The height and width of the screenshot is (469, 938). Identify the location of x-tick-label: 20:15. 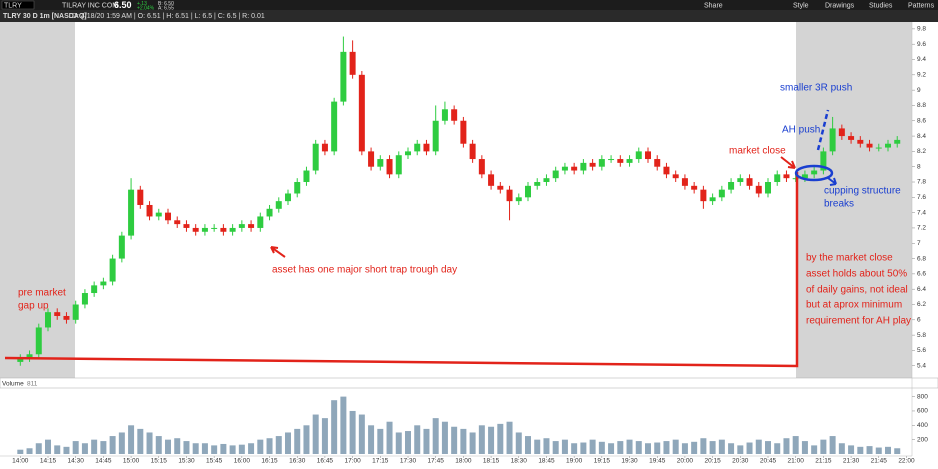
(712, 461).